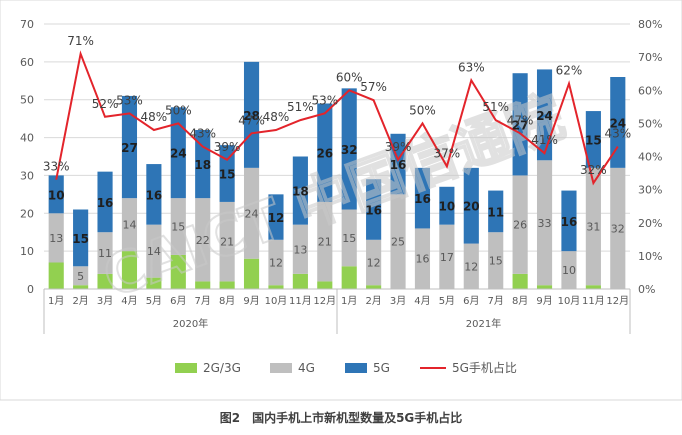  Describe the element at coordinates (471, 301) in the screenshot. I see `x-tick-label: 6月` at that location.